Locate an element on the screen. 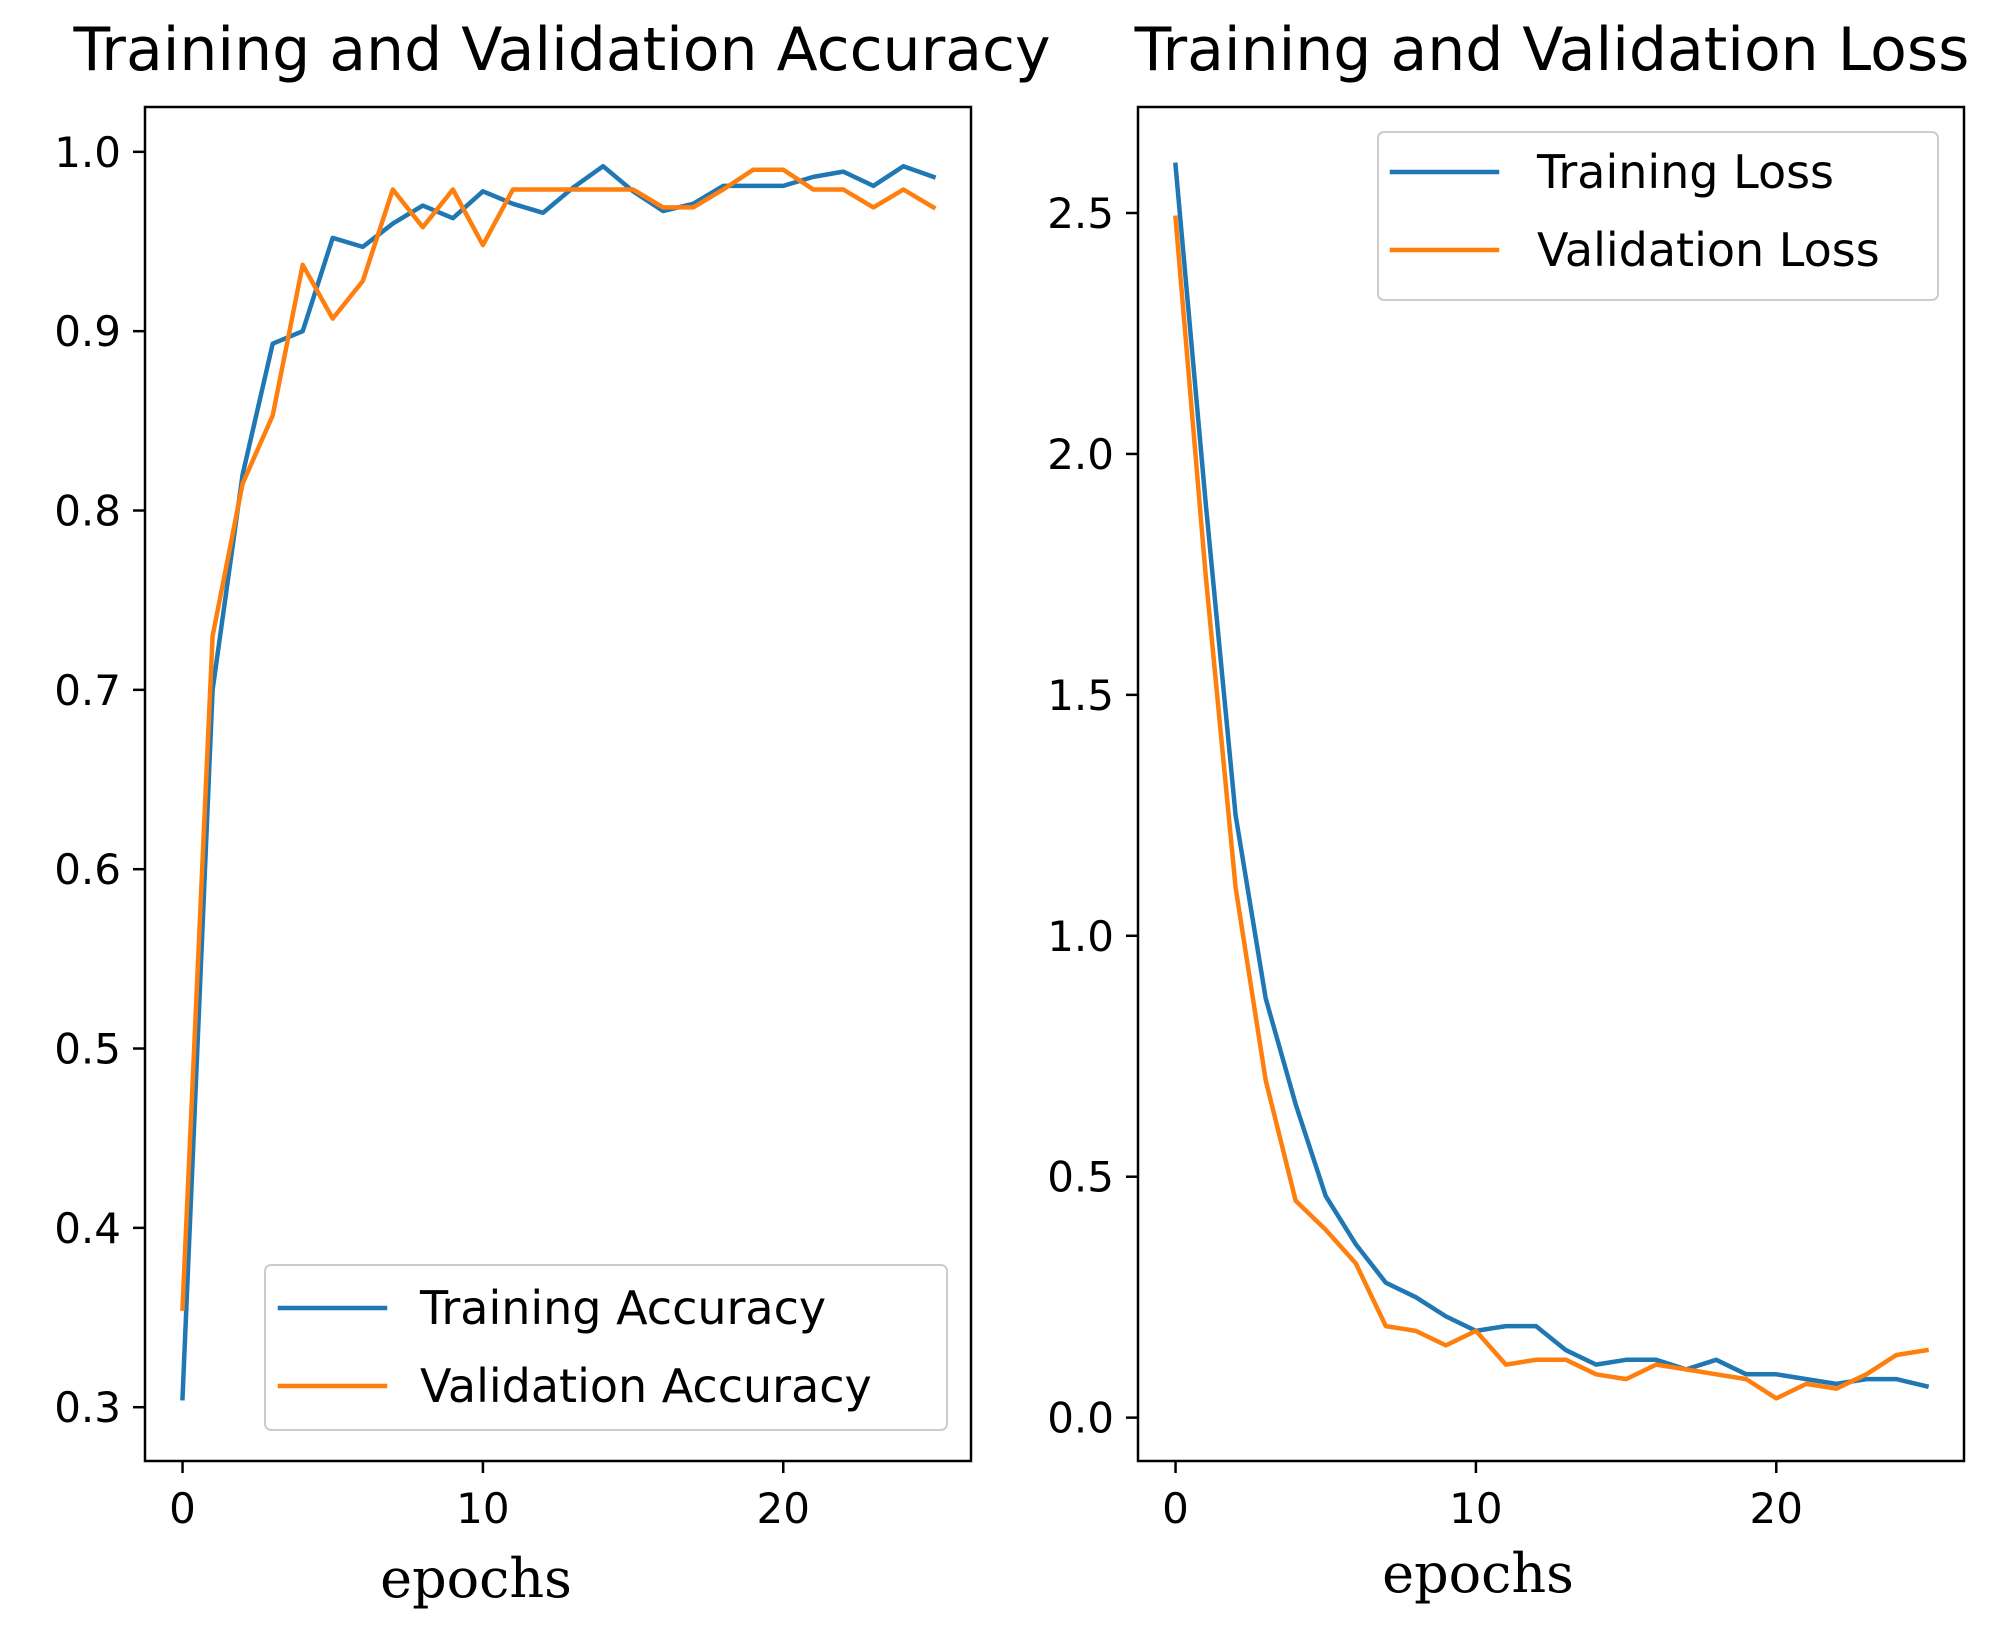 This screenshot has width=2001, height=1630. accuracy-y-tick-label: 1.0 is located at coordinates (87, 152).